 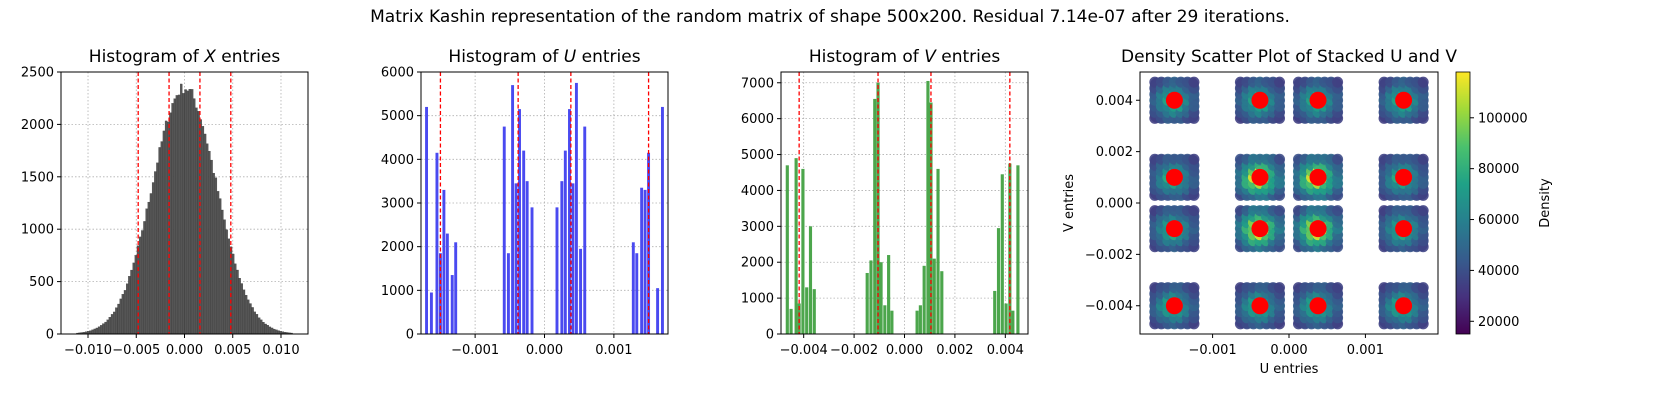 I want to click on y-tick-label: 0, so click(x=50, y=335).